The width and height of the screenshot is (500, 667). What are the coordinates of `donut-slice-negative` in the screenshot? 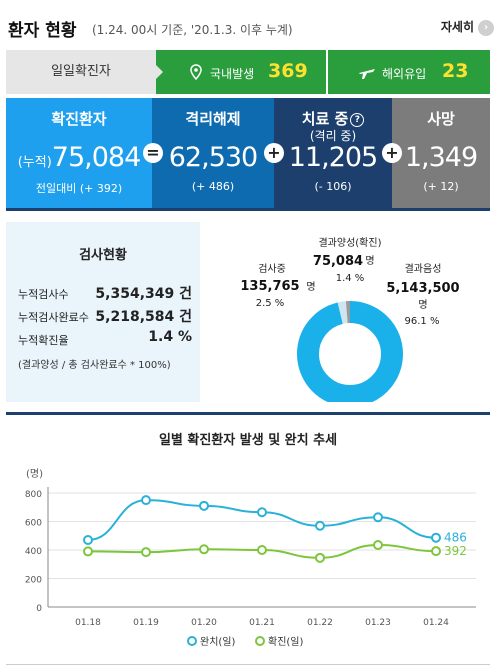 It's located at (350, 351).